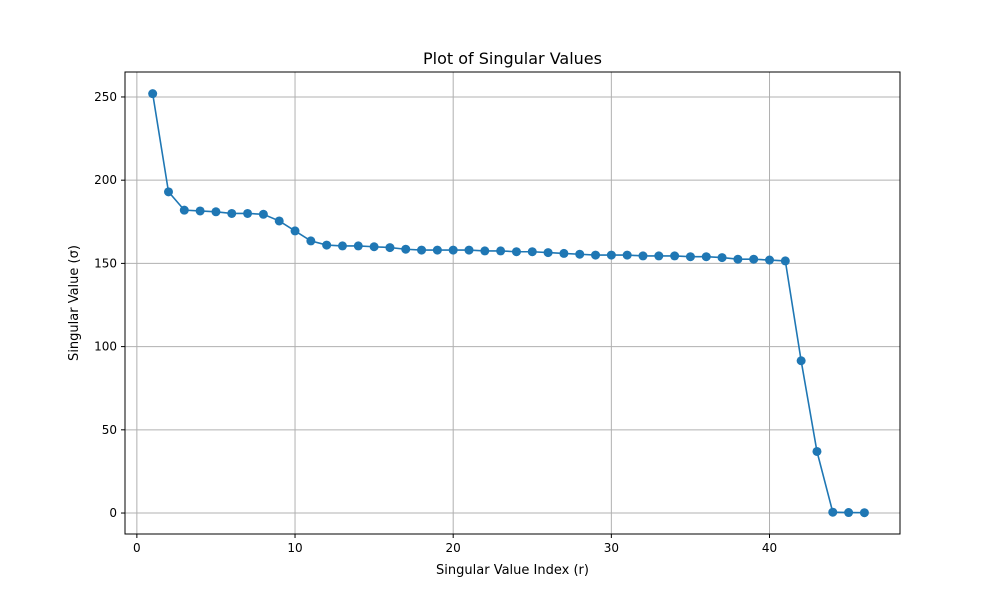 This screenshot has width=1000, height=600. What do you see at coordinates (453, 548) in the screenshot?
I see `x-tick-label: 20` at bounding box center [453, 548].